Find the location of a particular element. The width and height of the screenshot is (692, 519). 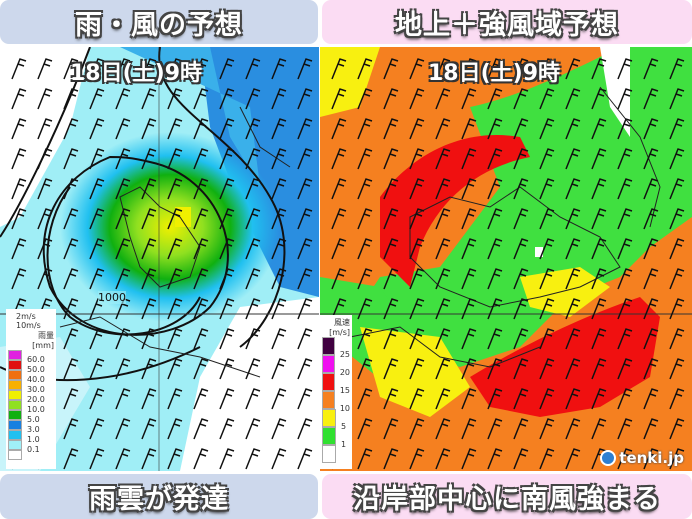

rain-legend-row: 3.0 is located at coordinates (31, 427).